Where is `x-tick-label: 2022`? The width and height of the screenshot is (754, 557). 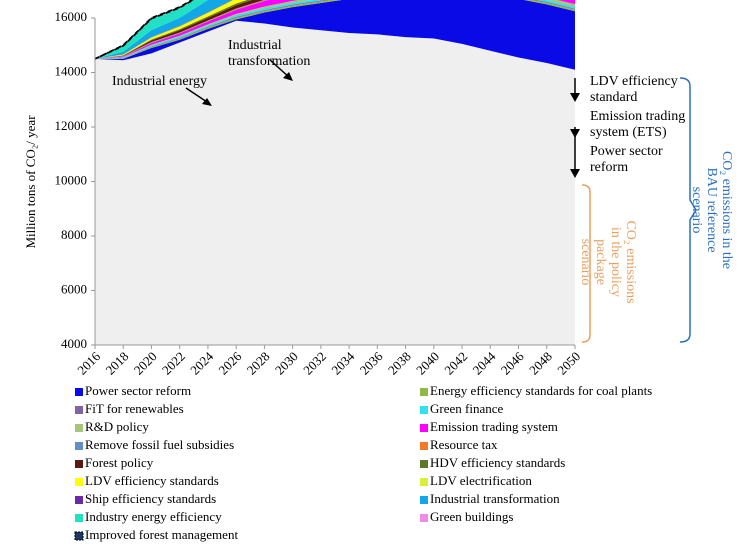
x-tick-label: 2022 is located at coordinates (173, 363).